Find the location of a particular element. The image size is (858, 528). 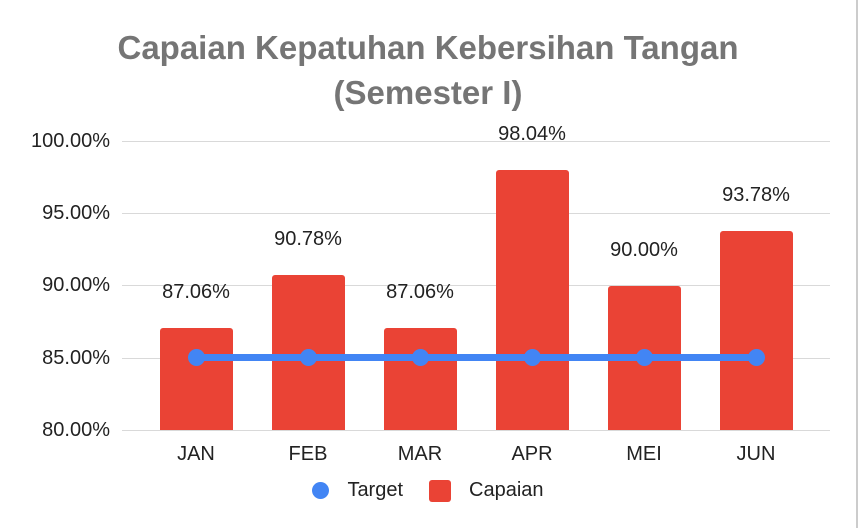

chart-title-line2: (Semester I) is located at coordinates (428, 92).